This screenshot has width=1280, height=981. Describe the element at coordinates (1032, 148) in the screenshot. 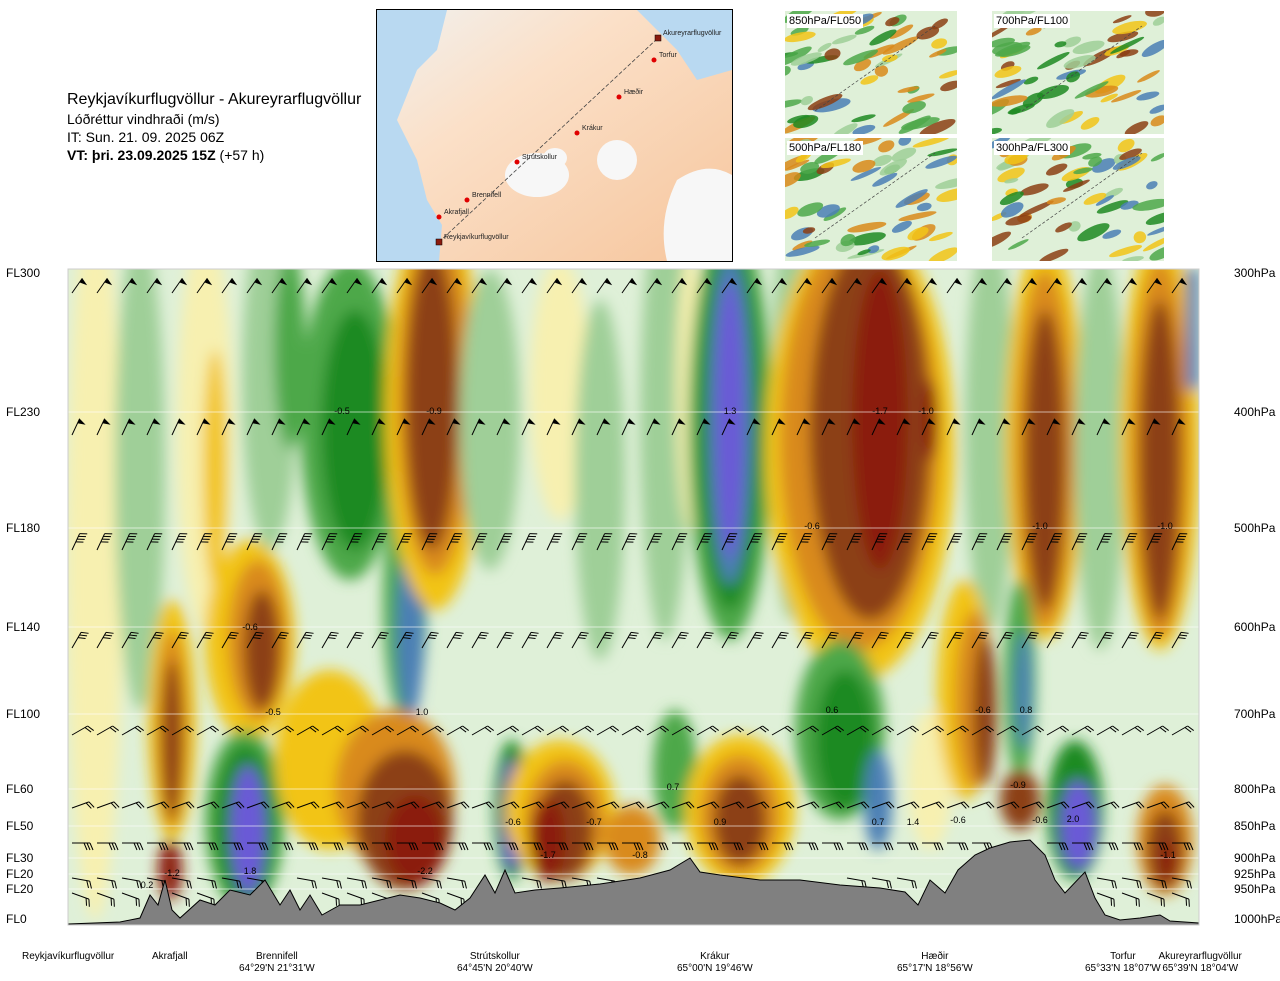

I see `thumbnail-300-label: 300hPa/FL300` at that location.